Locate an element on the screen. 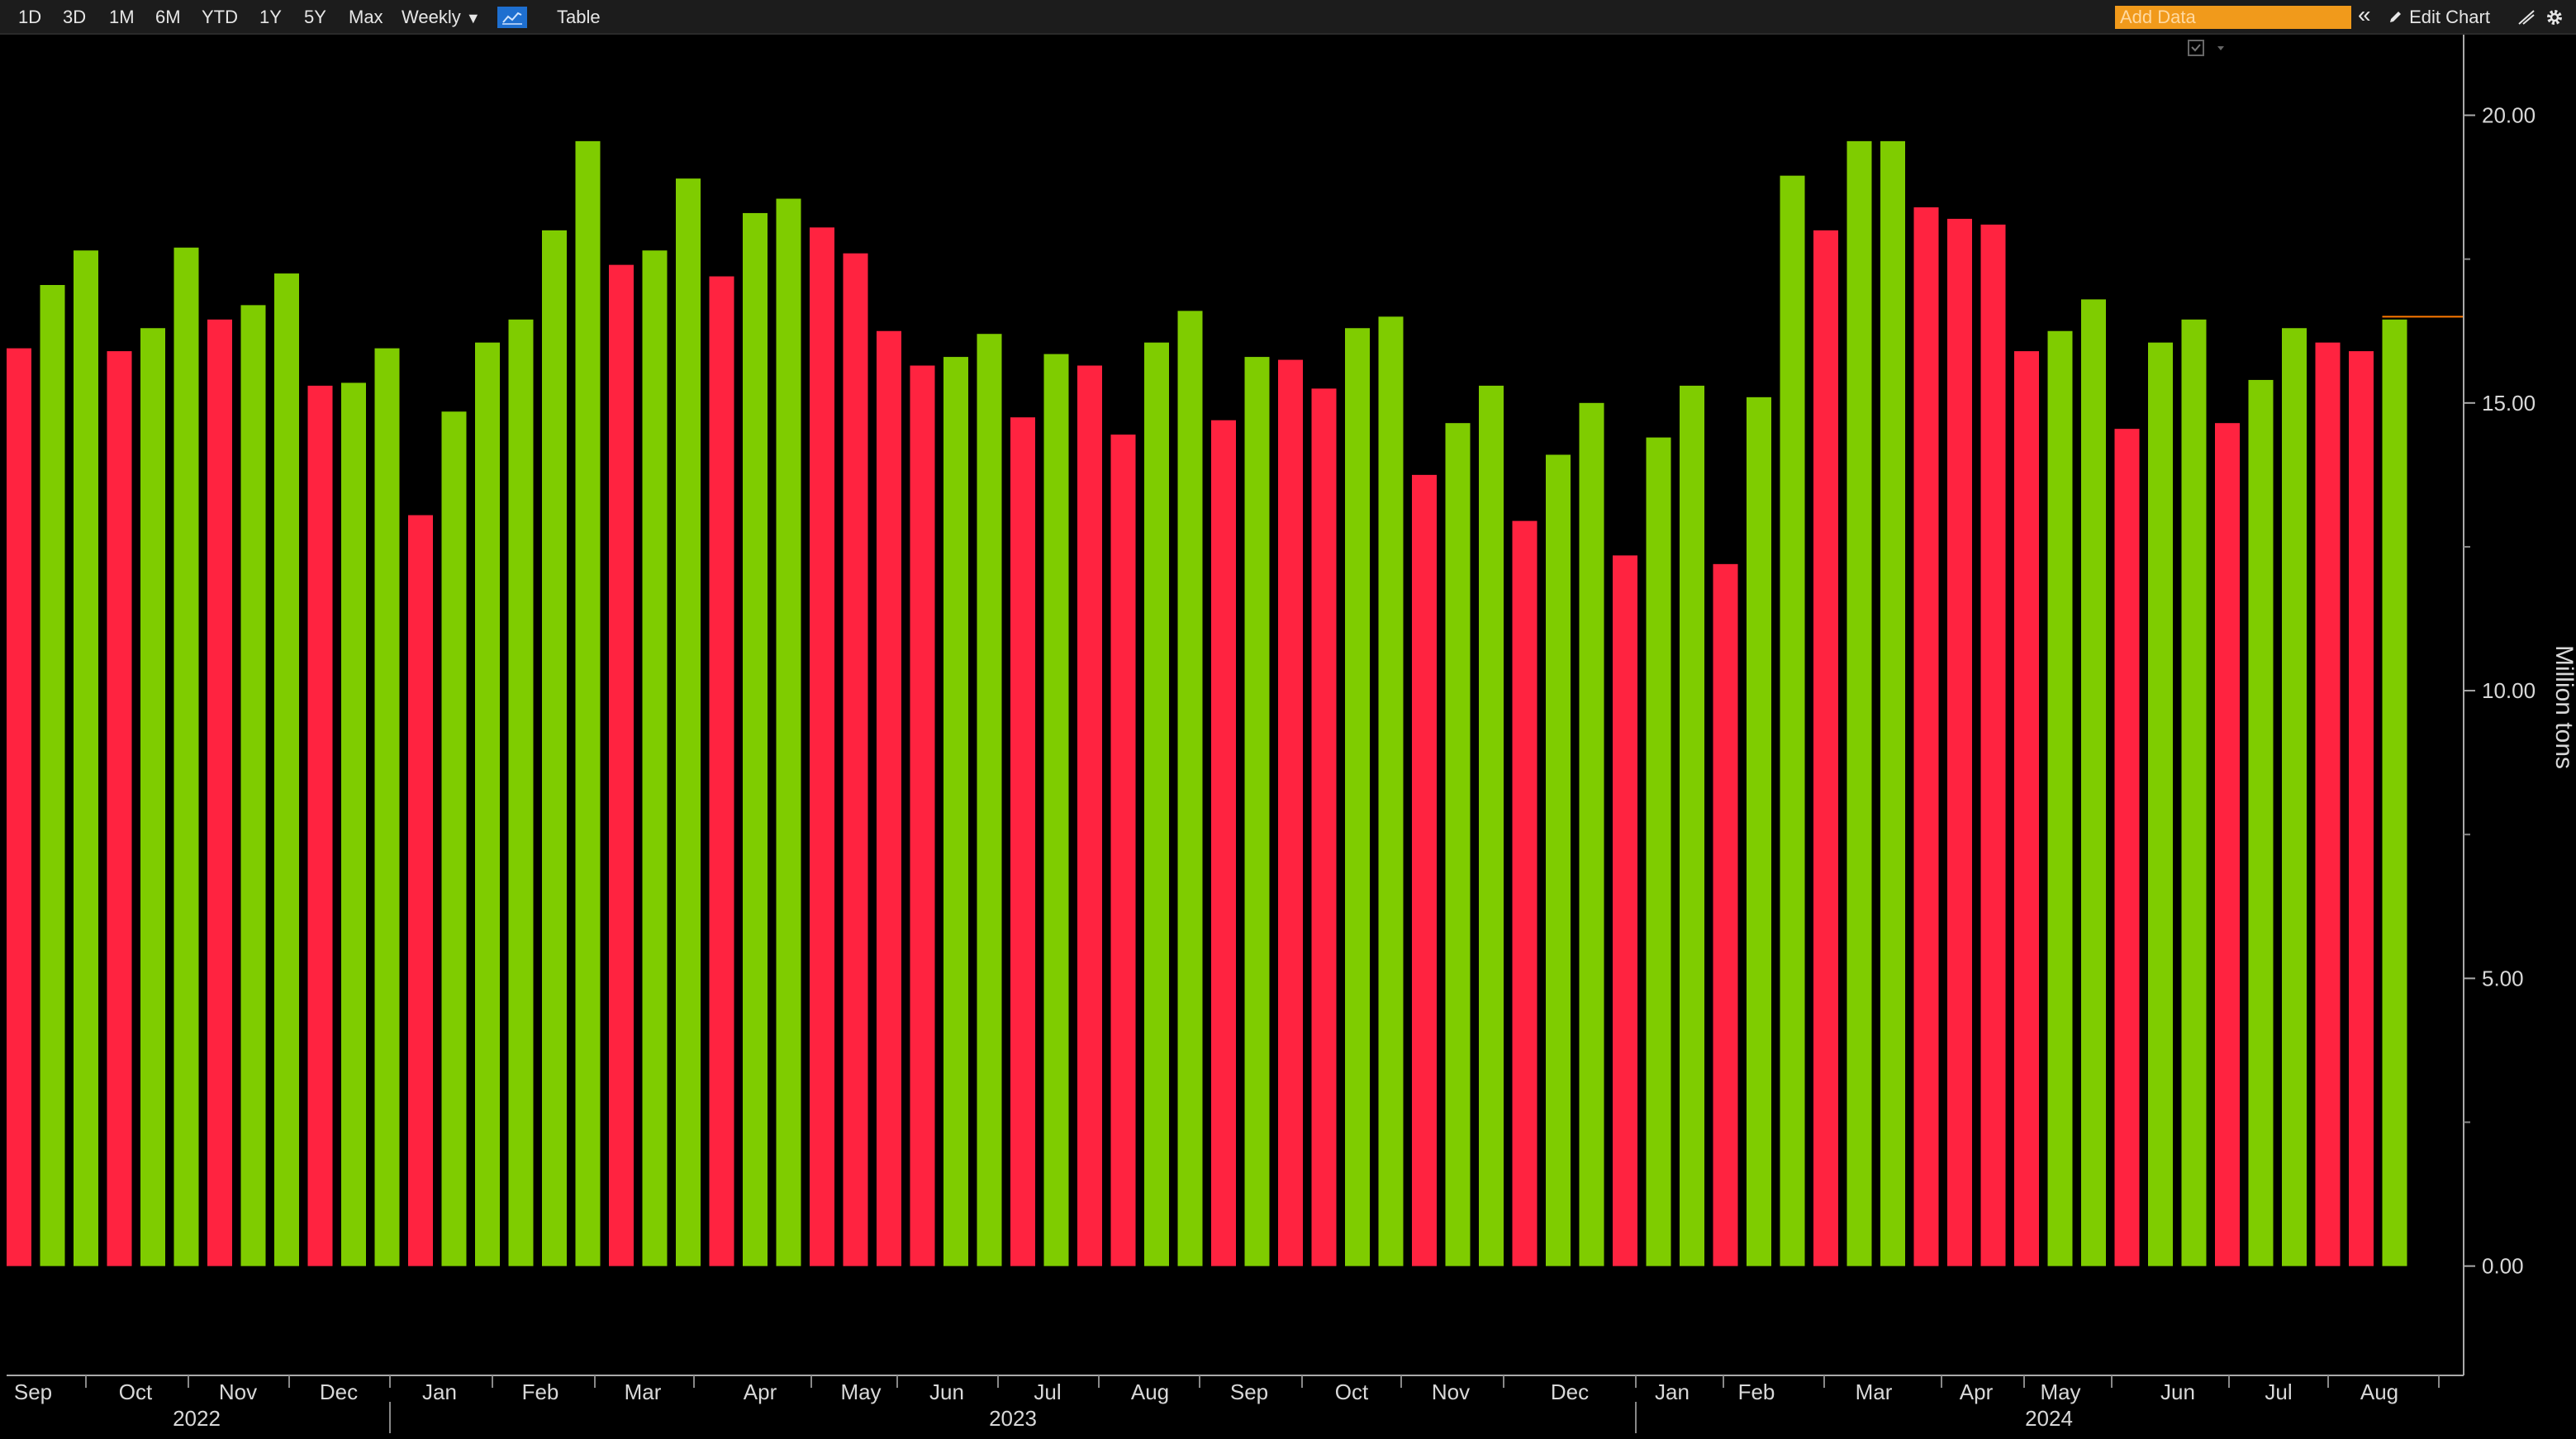 Image resolution: width=2576 pixels, height=1439 pixels. range-3d-button: 3D is located at coordinates (75, 17).